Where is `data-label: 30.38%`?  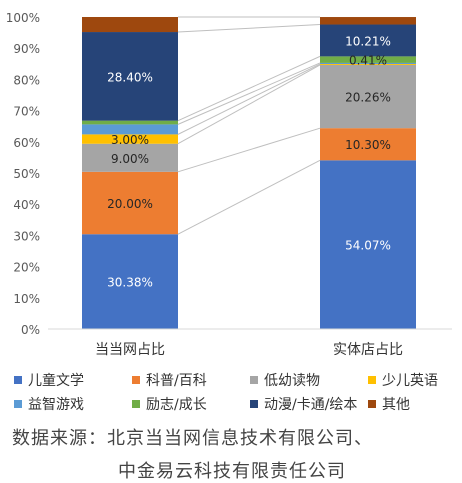
data-label: 30.38% is located at coordinates (130, 283).